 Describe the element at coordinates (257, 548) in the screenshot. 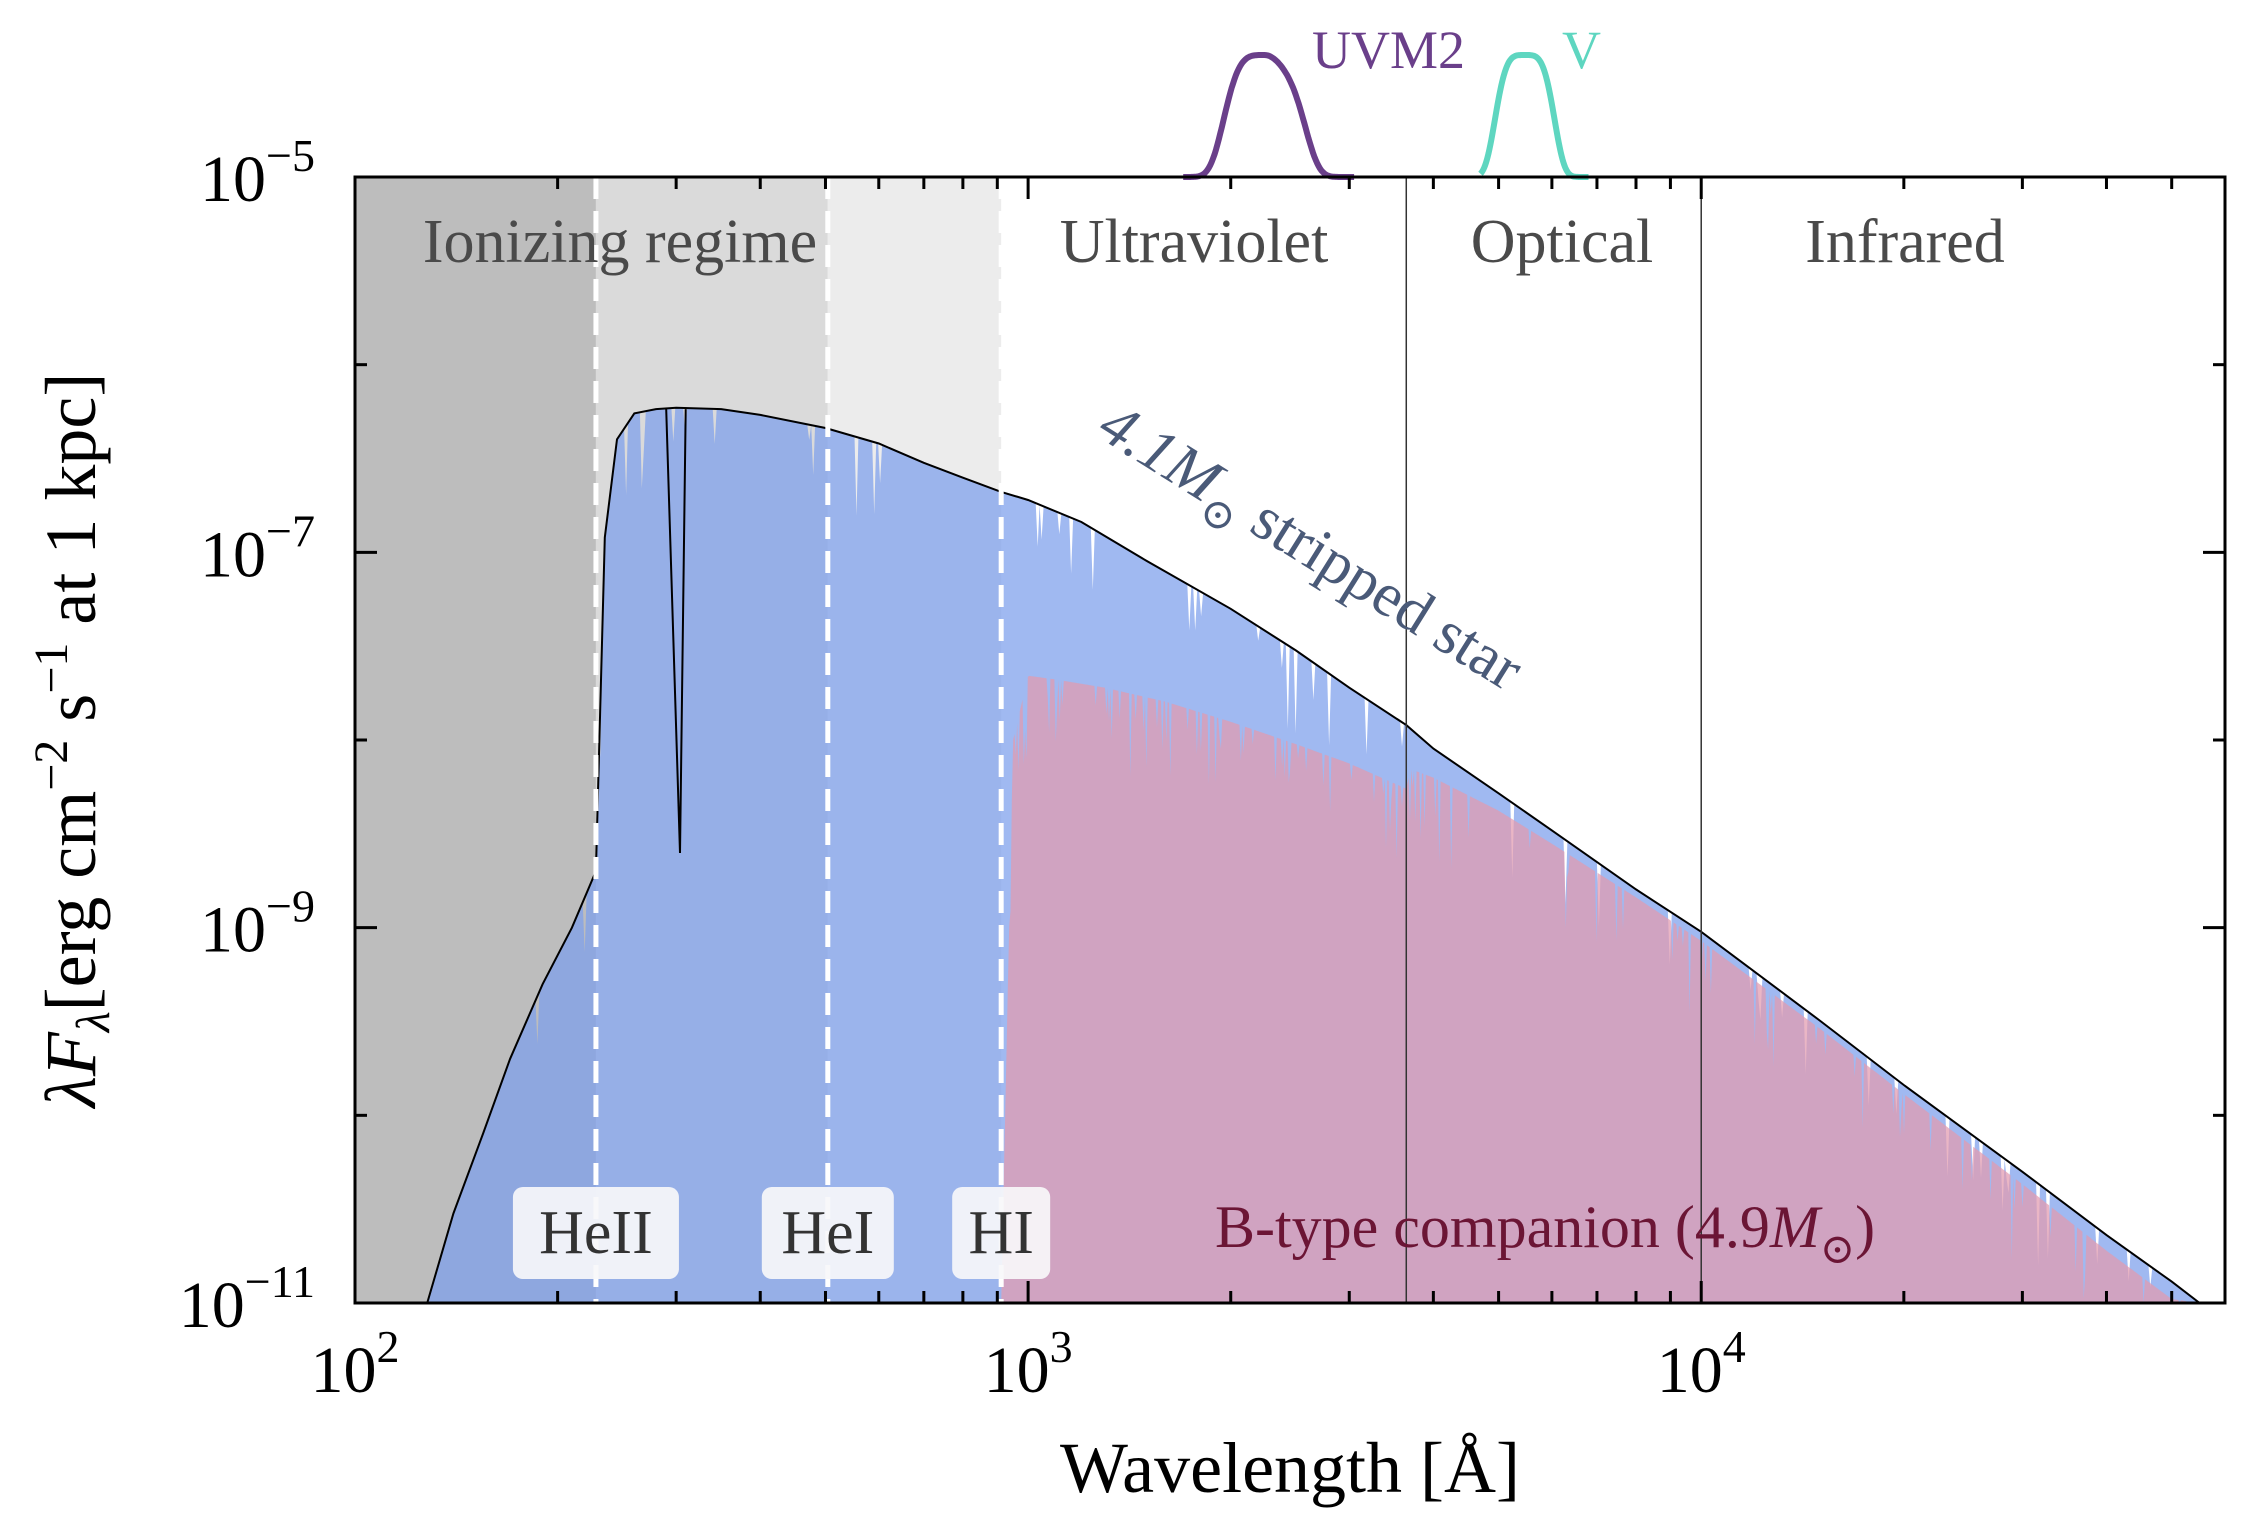

I see `y-tick-label: 10⁻⁷` at that location.